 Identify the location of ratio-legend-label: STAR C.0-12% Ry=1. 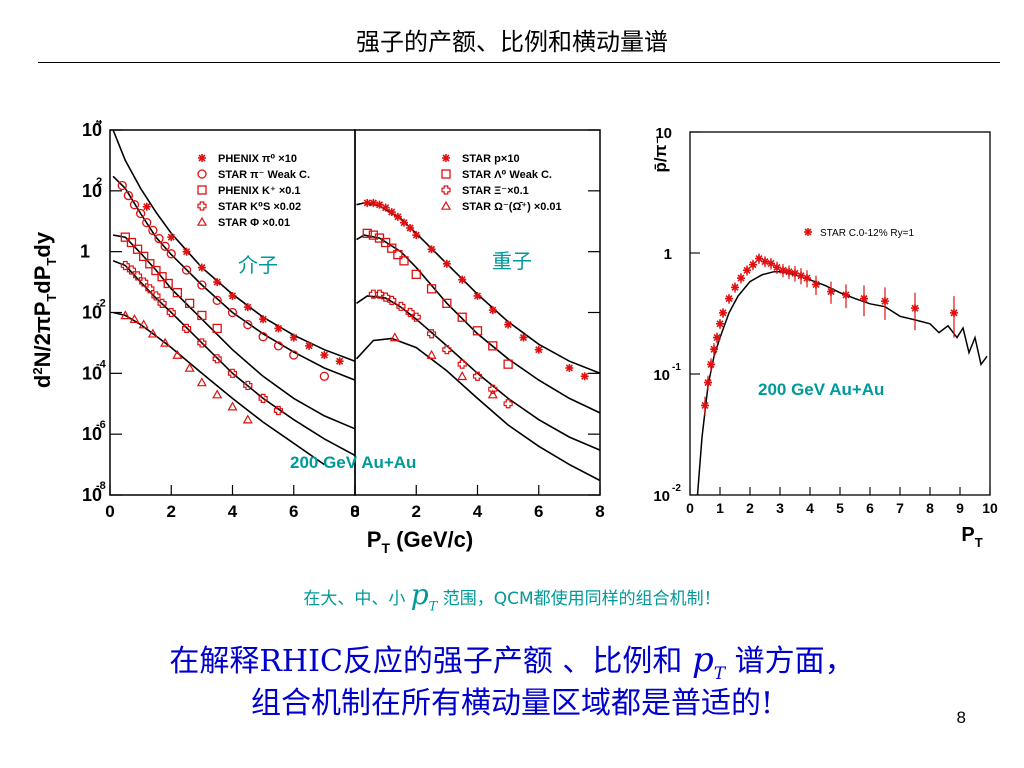
(867, 233).